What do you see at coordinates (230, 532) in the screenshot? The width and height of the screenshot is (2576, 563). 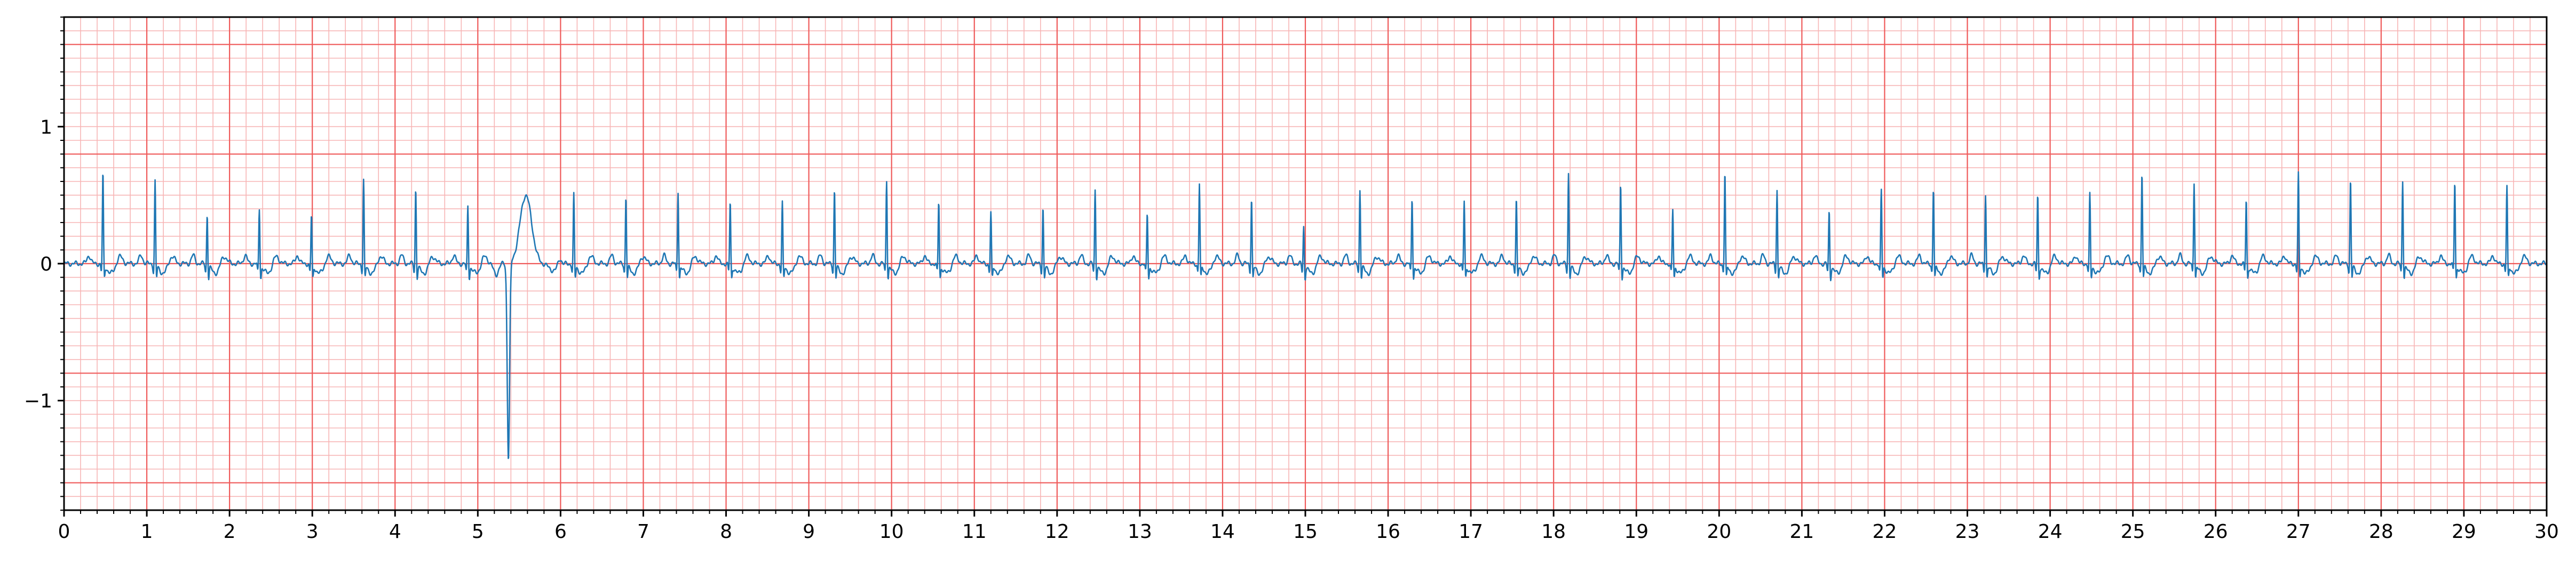 I see `x-tick-label: 2` at bounding box center [230, 532].